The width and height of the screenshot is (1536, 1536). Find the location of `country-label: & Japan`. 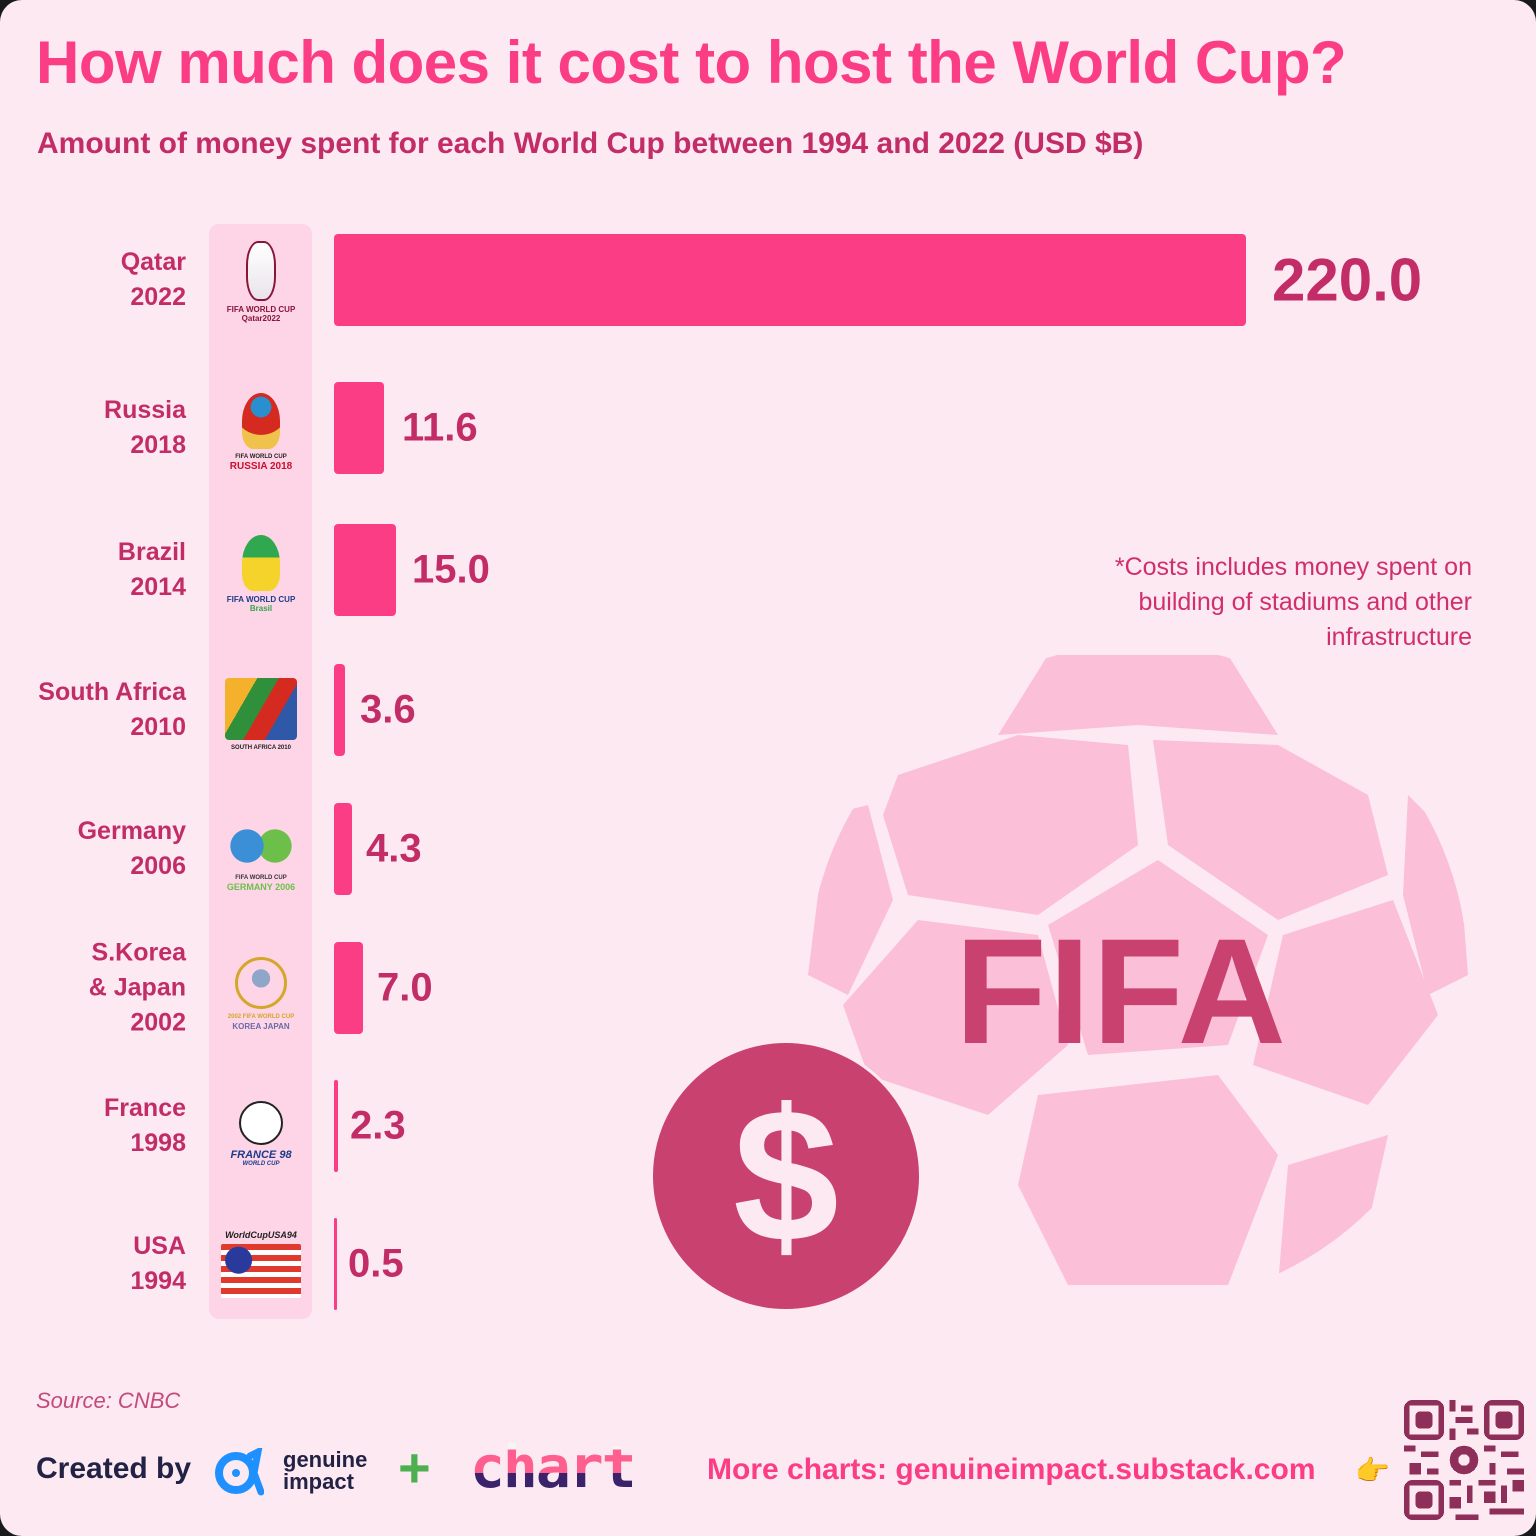

country-label: & Japan is located at coordinates (137, 987).